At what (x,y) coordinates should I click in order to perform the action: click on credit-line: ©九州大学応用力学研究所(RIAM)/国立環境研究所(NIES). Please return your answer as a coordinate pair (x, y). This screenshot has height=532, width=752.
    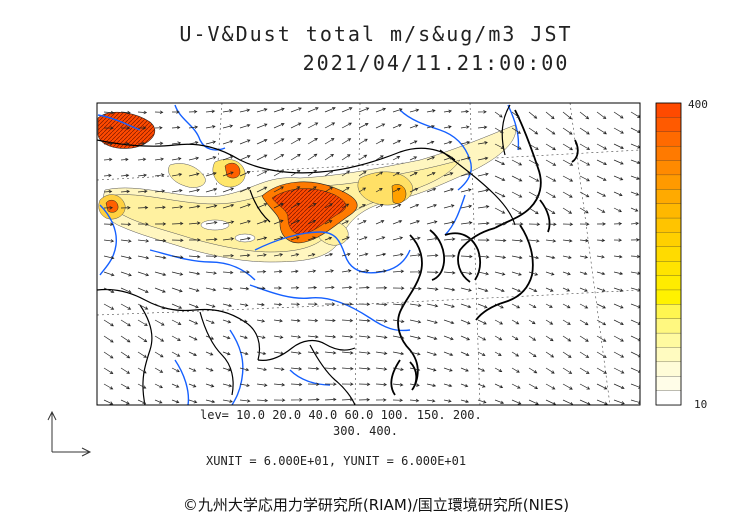
    Looking at the image, I should click on (376, 505).